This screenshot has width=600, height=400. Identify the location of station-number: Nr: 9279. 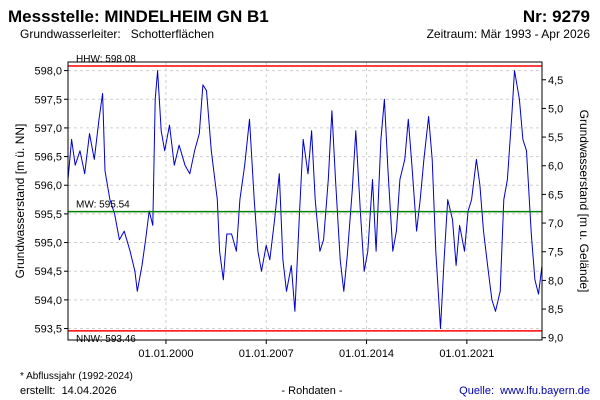
(556, 16).